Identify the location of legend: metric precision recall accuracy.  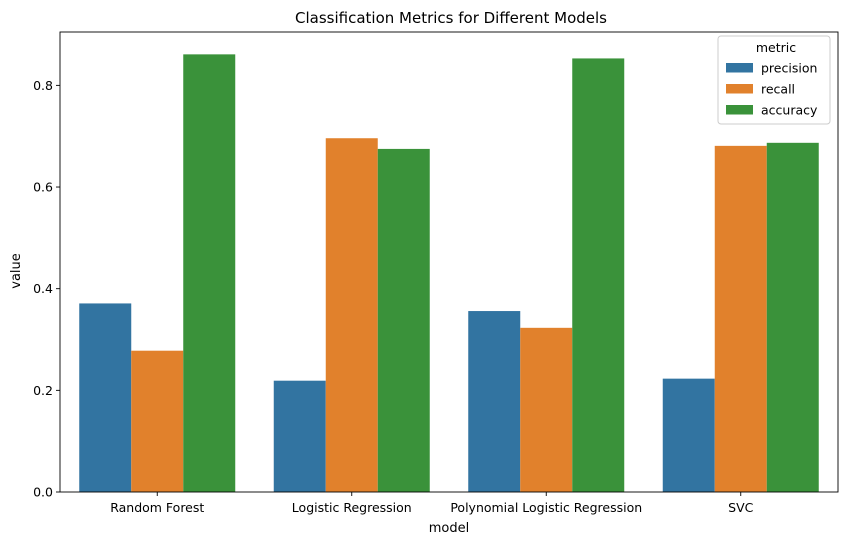
(774, 80).